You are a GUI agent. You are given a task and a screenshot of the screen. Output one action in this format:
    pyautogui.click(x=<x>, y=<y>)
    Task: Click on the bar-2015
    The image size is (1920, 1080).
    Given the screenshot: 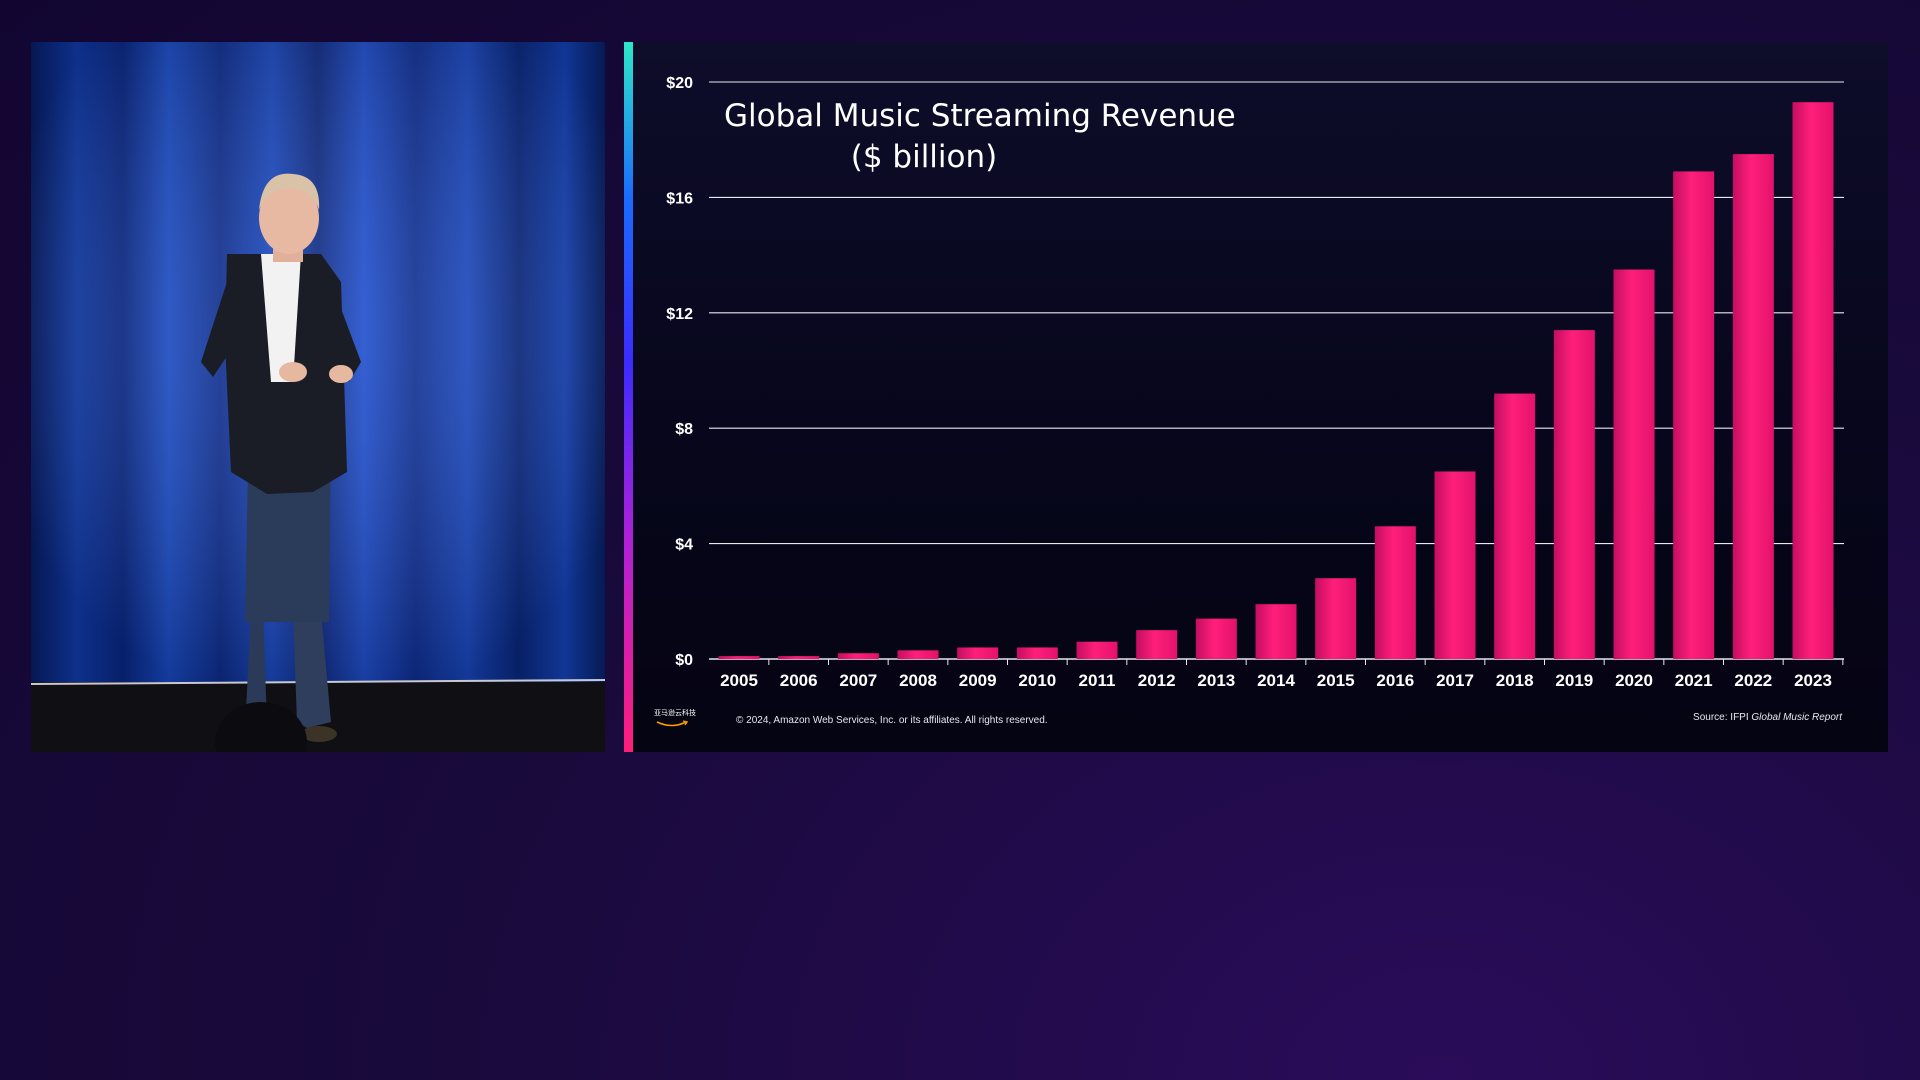 What is the action you would take?
    pyautogui.click(x=1336, y=618)
    